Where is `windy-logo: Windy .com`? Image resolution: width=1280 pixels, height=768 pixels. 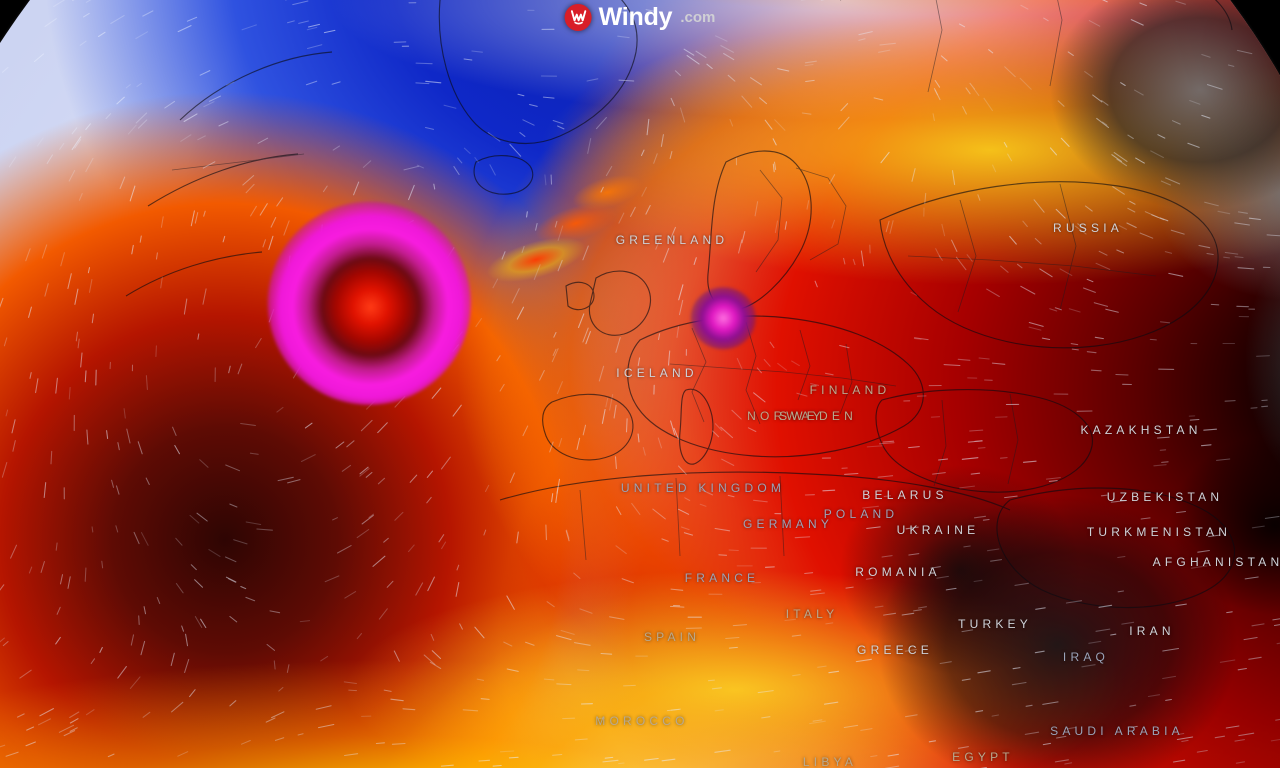 windy-logo: Windy .com is located at coordinates (640, 17).